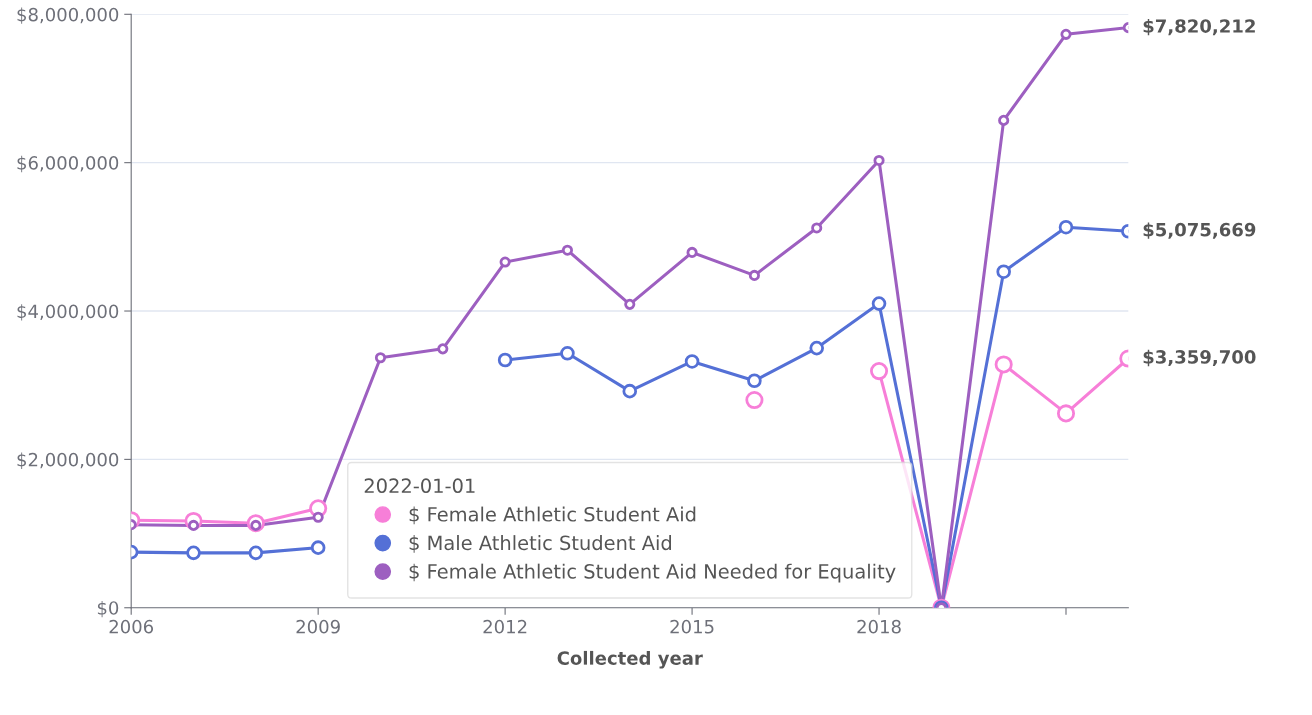  What do you see at coordinates (108, 609) in the screenshot?
I see `y-tick-label: $0` at bounding box center [108, 609].